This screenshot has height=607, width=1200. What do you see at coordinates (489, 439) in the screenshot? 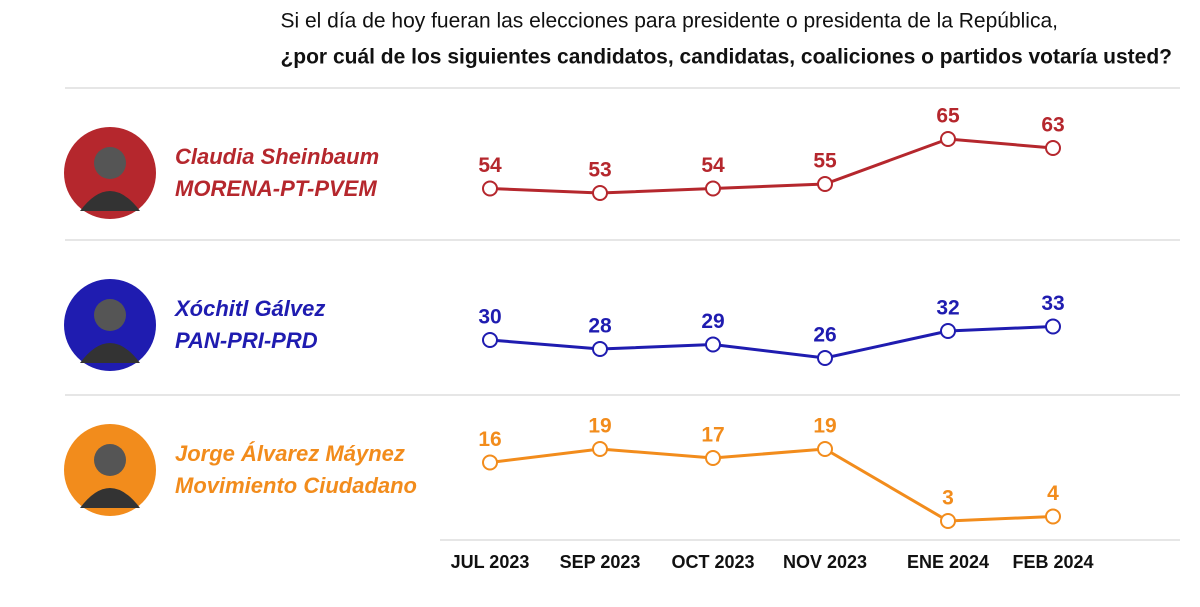
I see `value-label: 16` at bounding box center [489, 439].